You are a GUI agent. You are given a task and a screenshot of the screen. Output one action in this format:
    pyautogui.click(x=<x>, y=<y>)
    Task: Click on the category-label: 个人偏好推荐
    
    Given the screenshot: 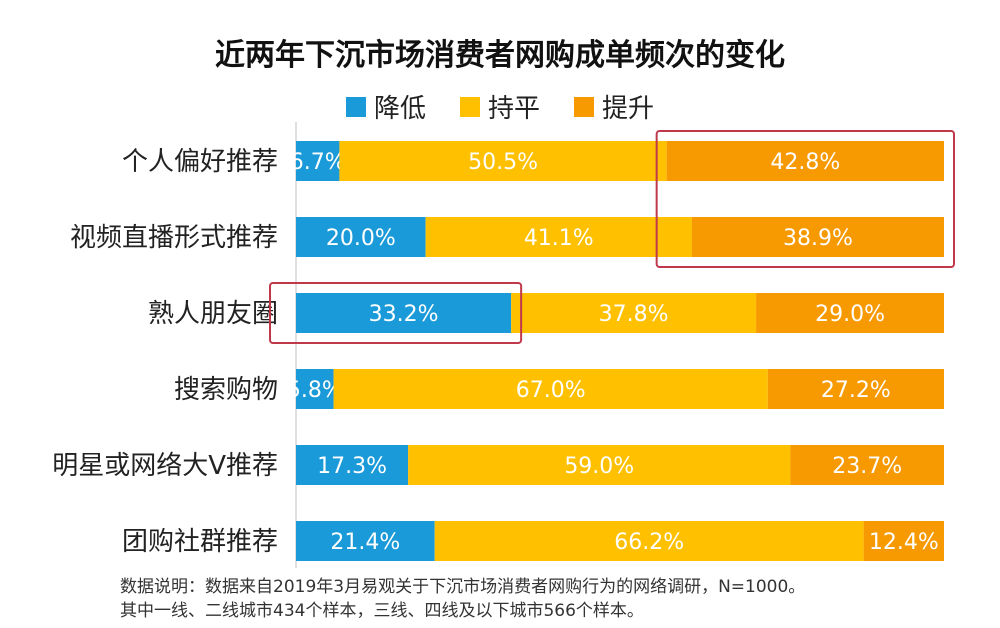 What is the action you would take?
    pyautogui.click(x=200, y=162)
    